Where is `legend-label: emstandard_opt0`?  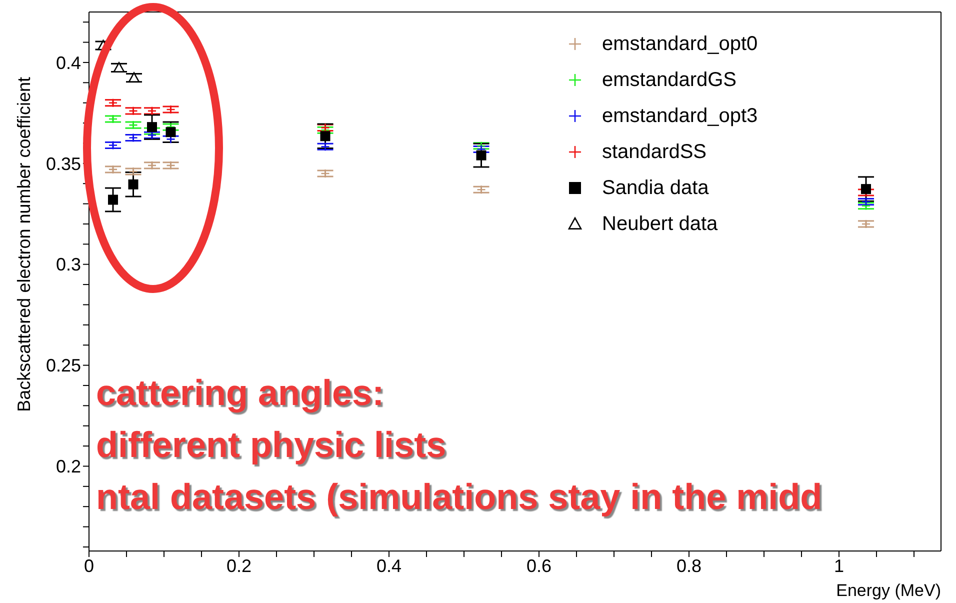 legend-label: emstandard_opt0 is located at coordinates (680, 44).